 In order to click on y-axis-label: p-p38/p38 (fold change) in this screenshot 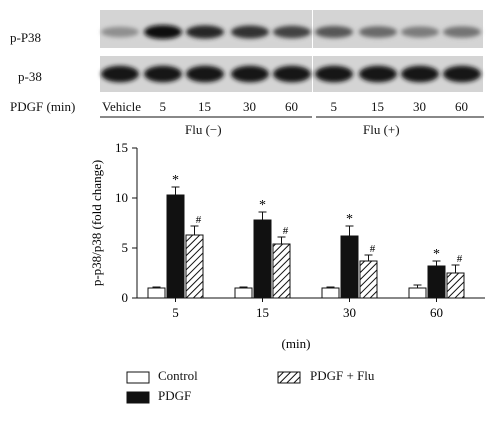, I will do `click(96, 223)`.